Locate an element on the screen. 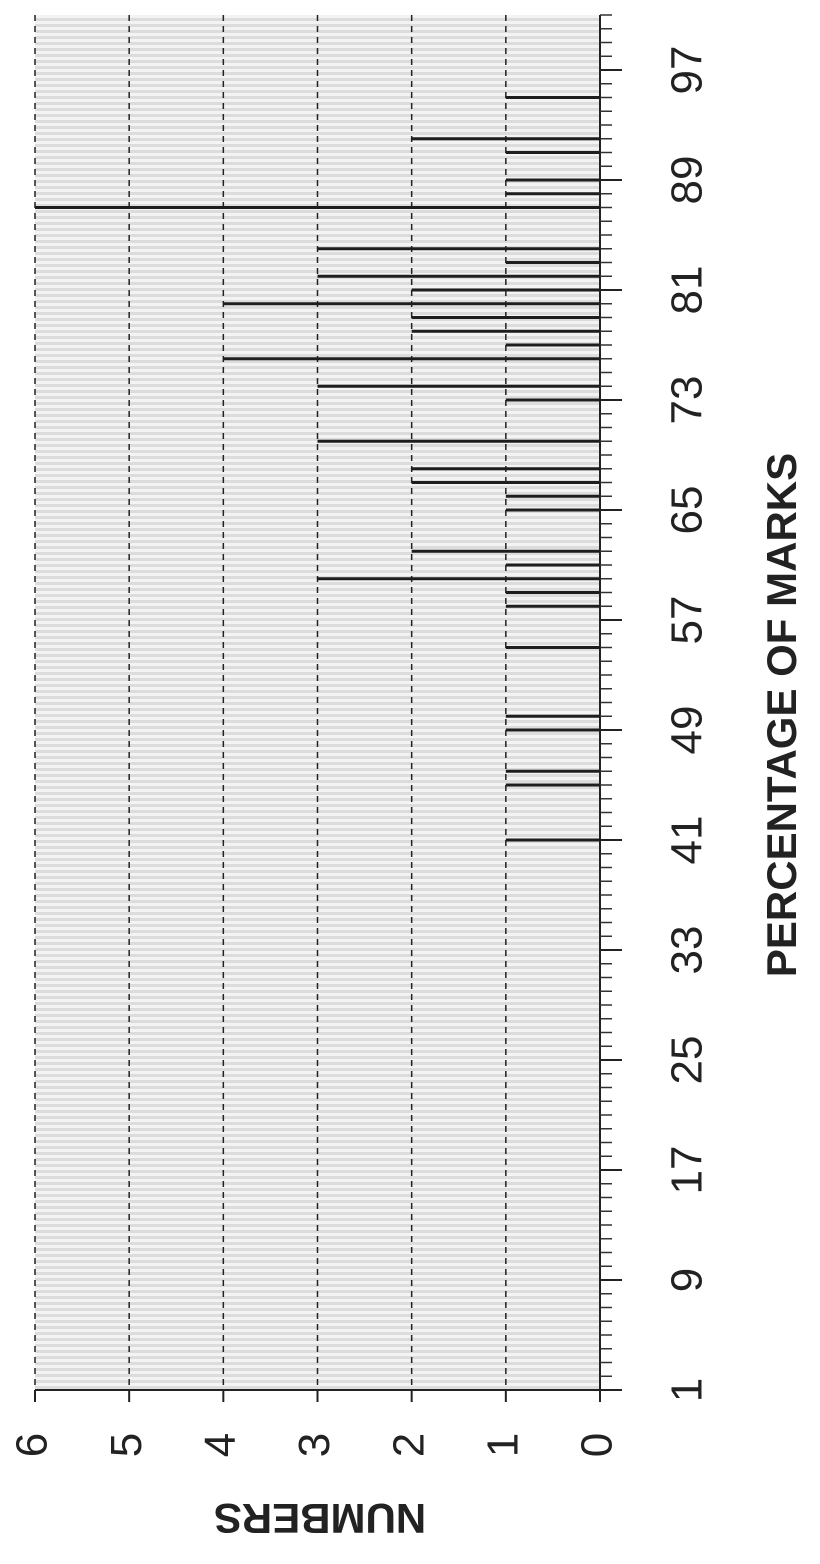 This screenshot has width=820, height=1564. y-tick-label: 4 is located at coordinates (220, 1445).